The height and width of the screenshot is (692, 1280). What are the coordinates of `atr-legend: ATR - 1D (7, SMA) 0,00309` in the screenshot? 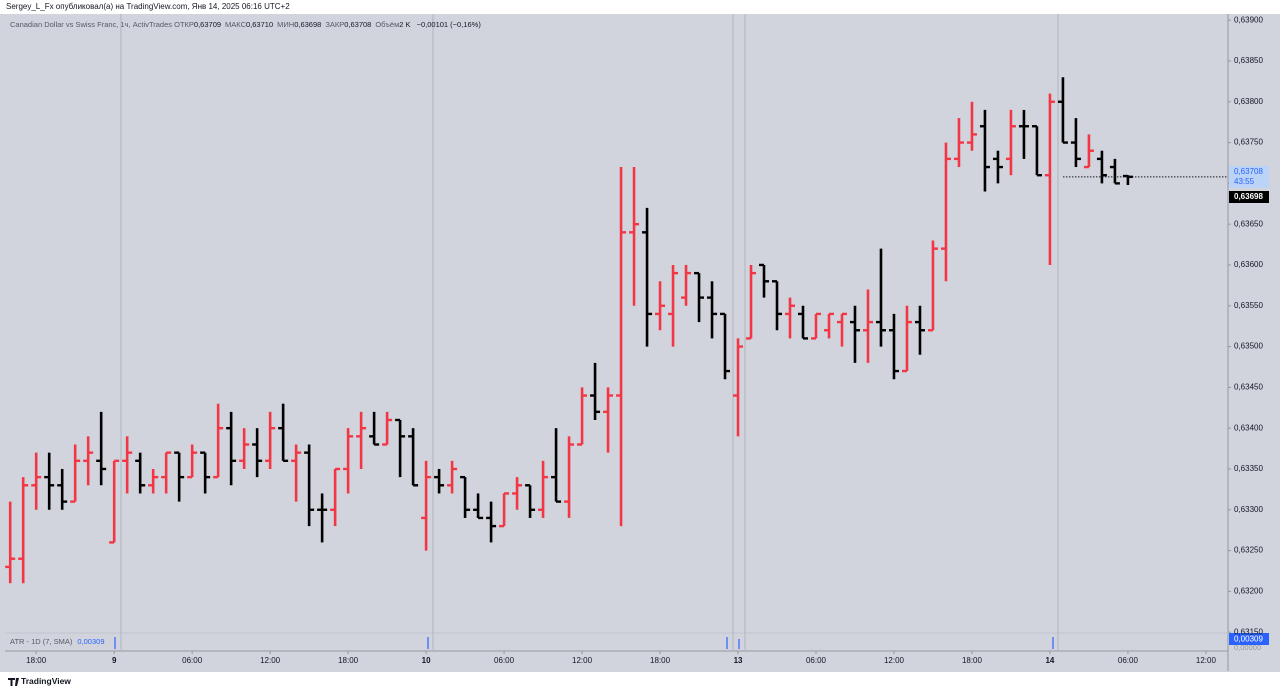 It's located at (57, 641).